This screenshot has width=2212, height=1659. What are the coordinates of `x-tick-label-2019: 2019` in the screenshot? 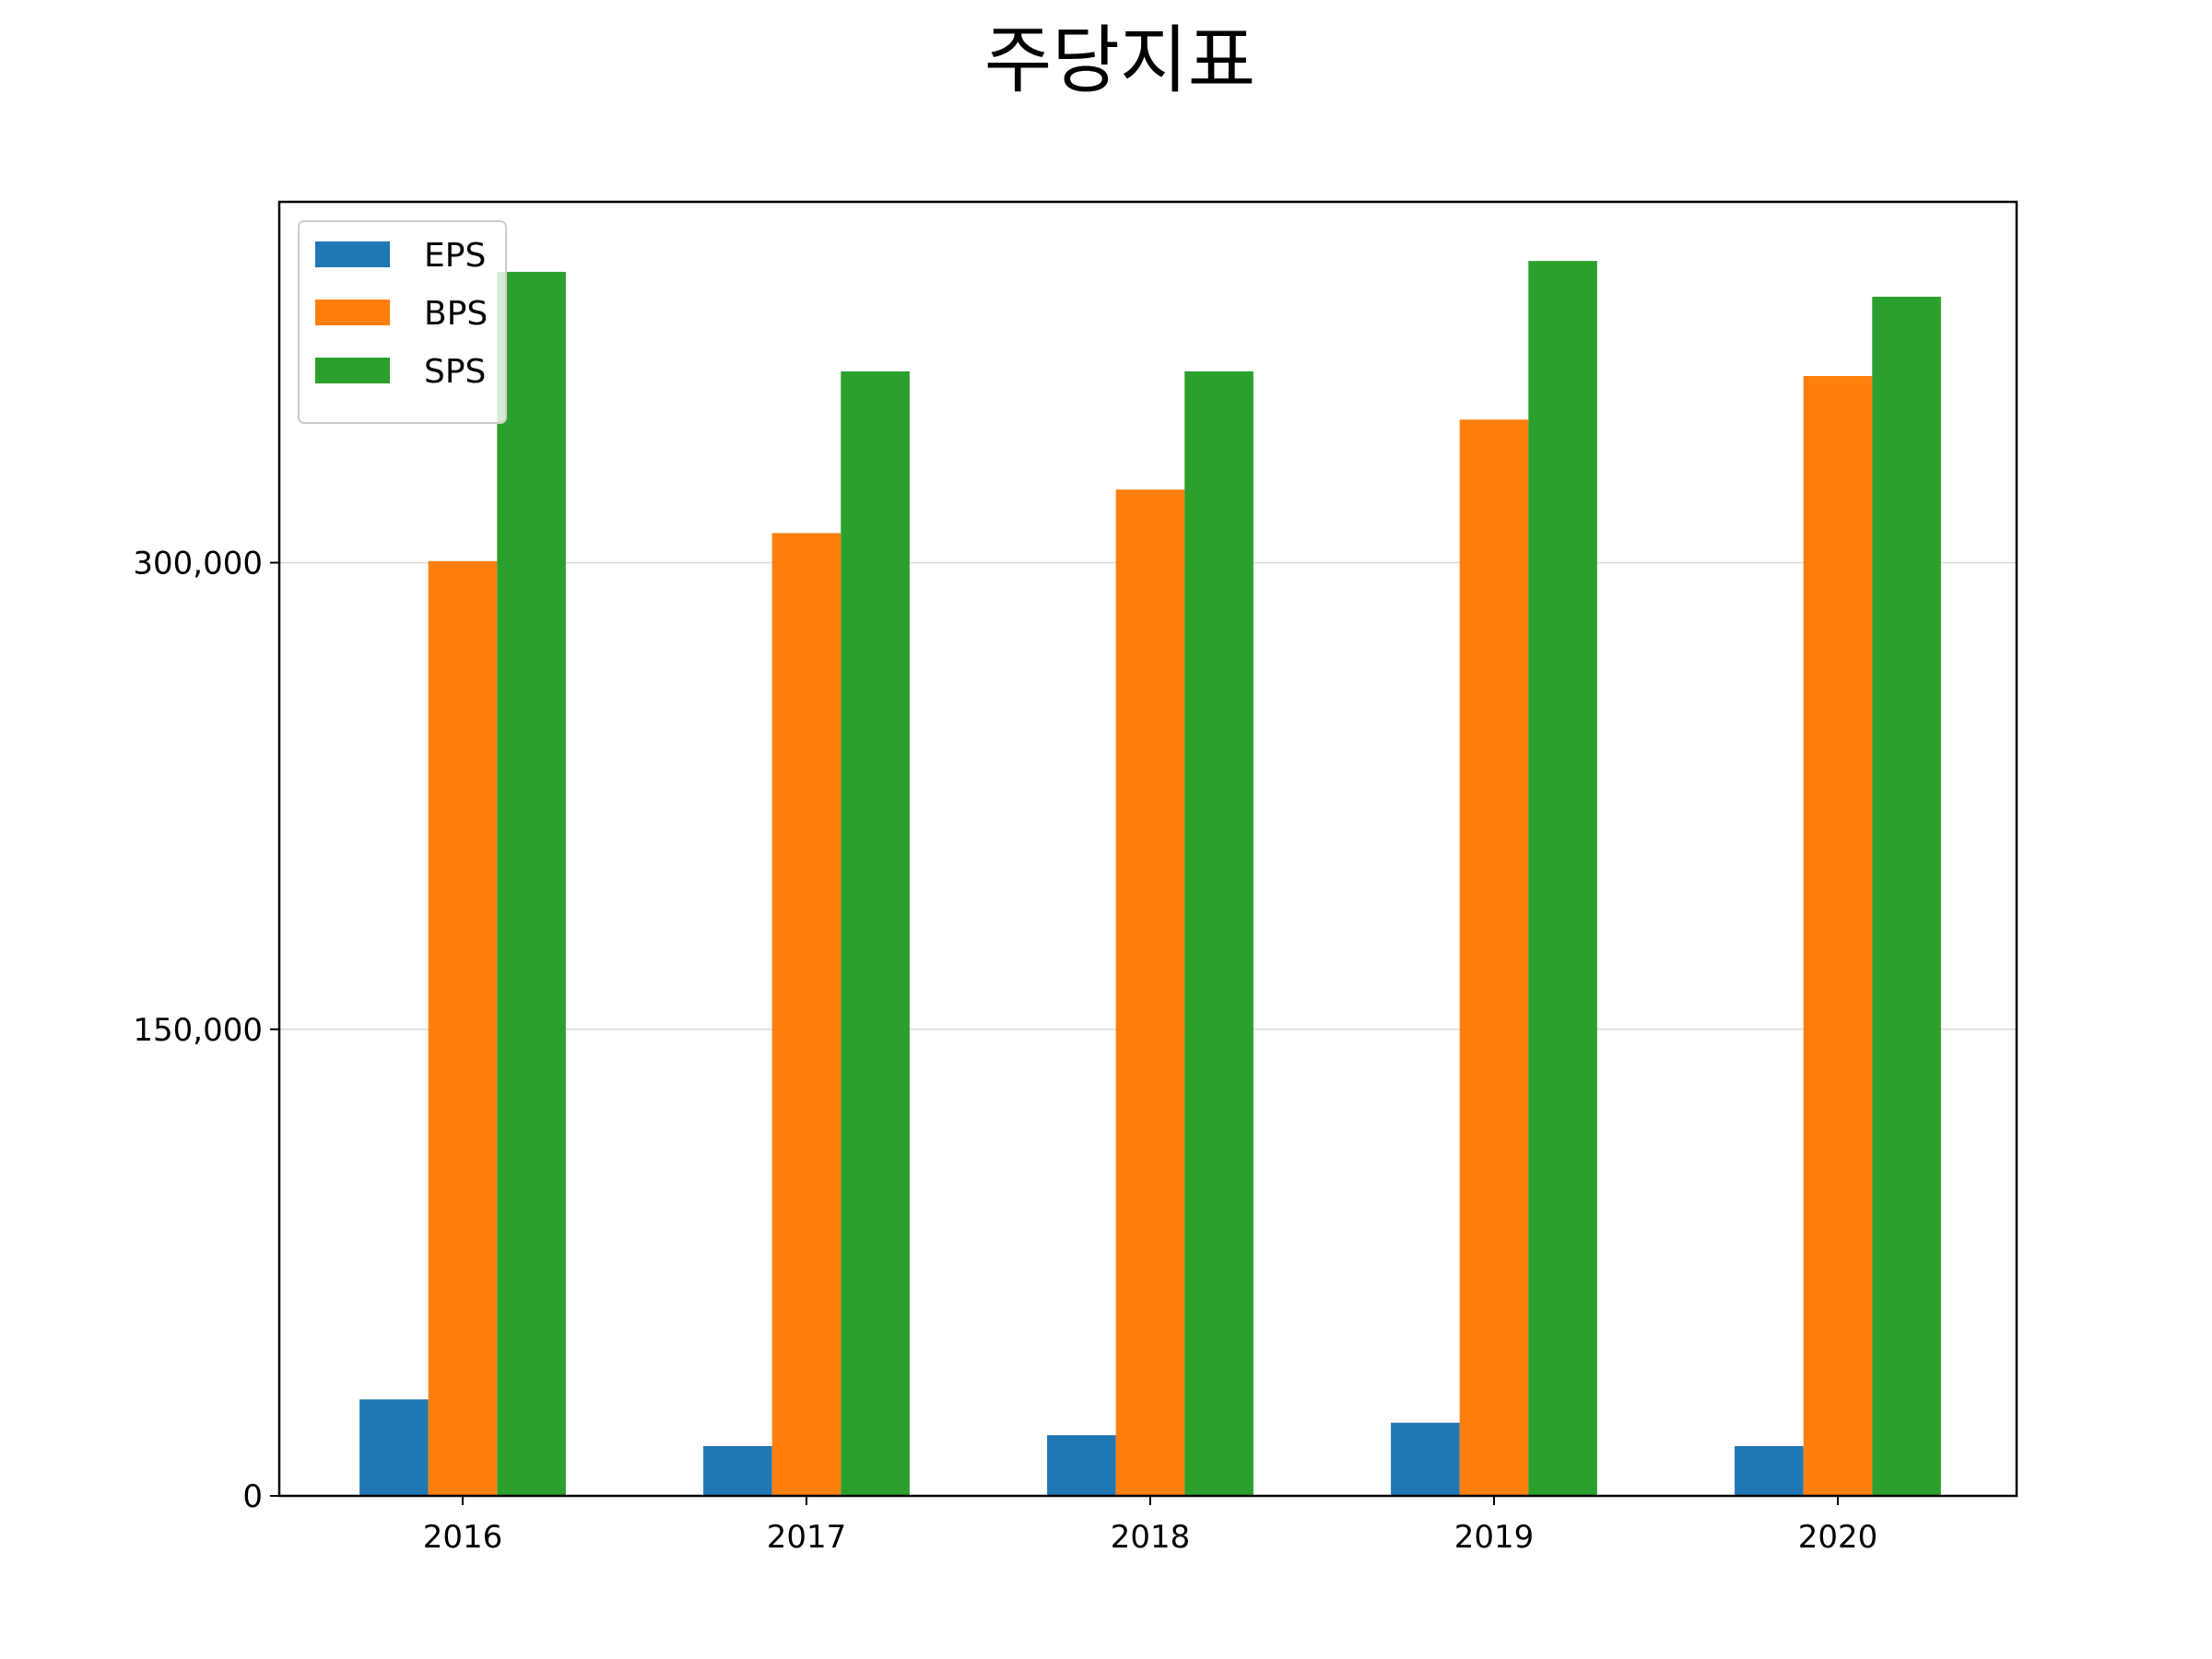 It's located at (1494, 1537).